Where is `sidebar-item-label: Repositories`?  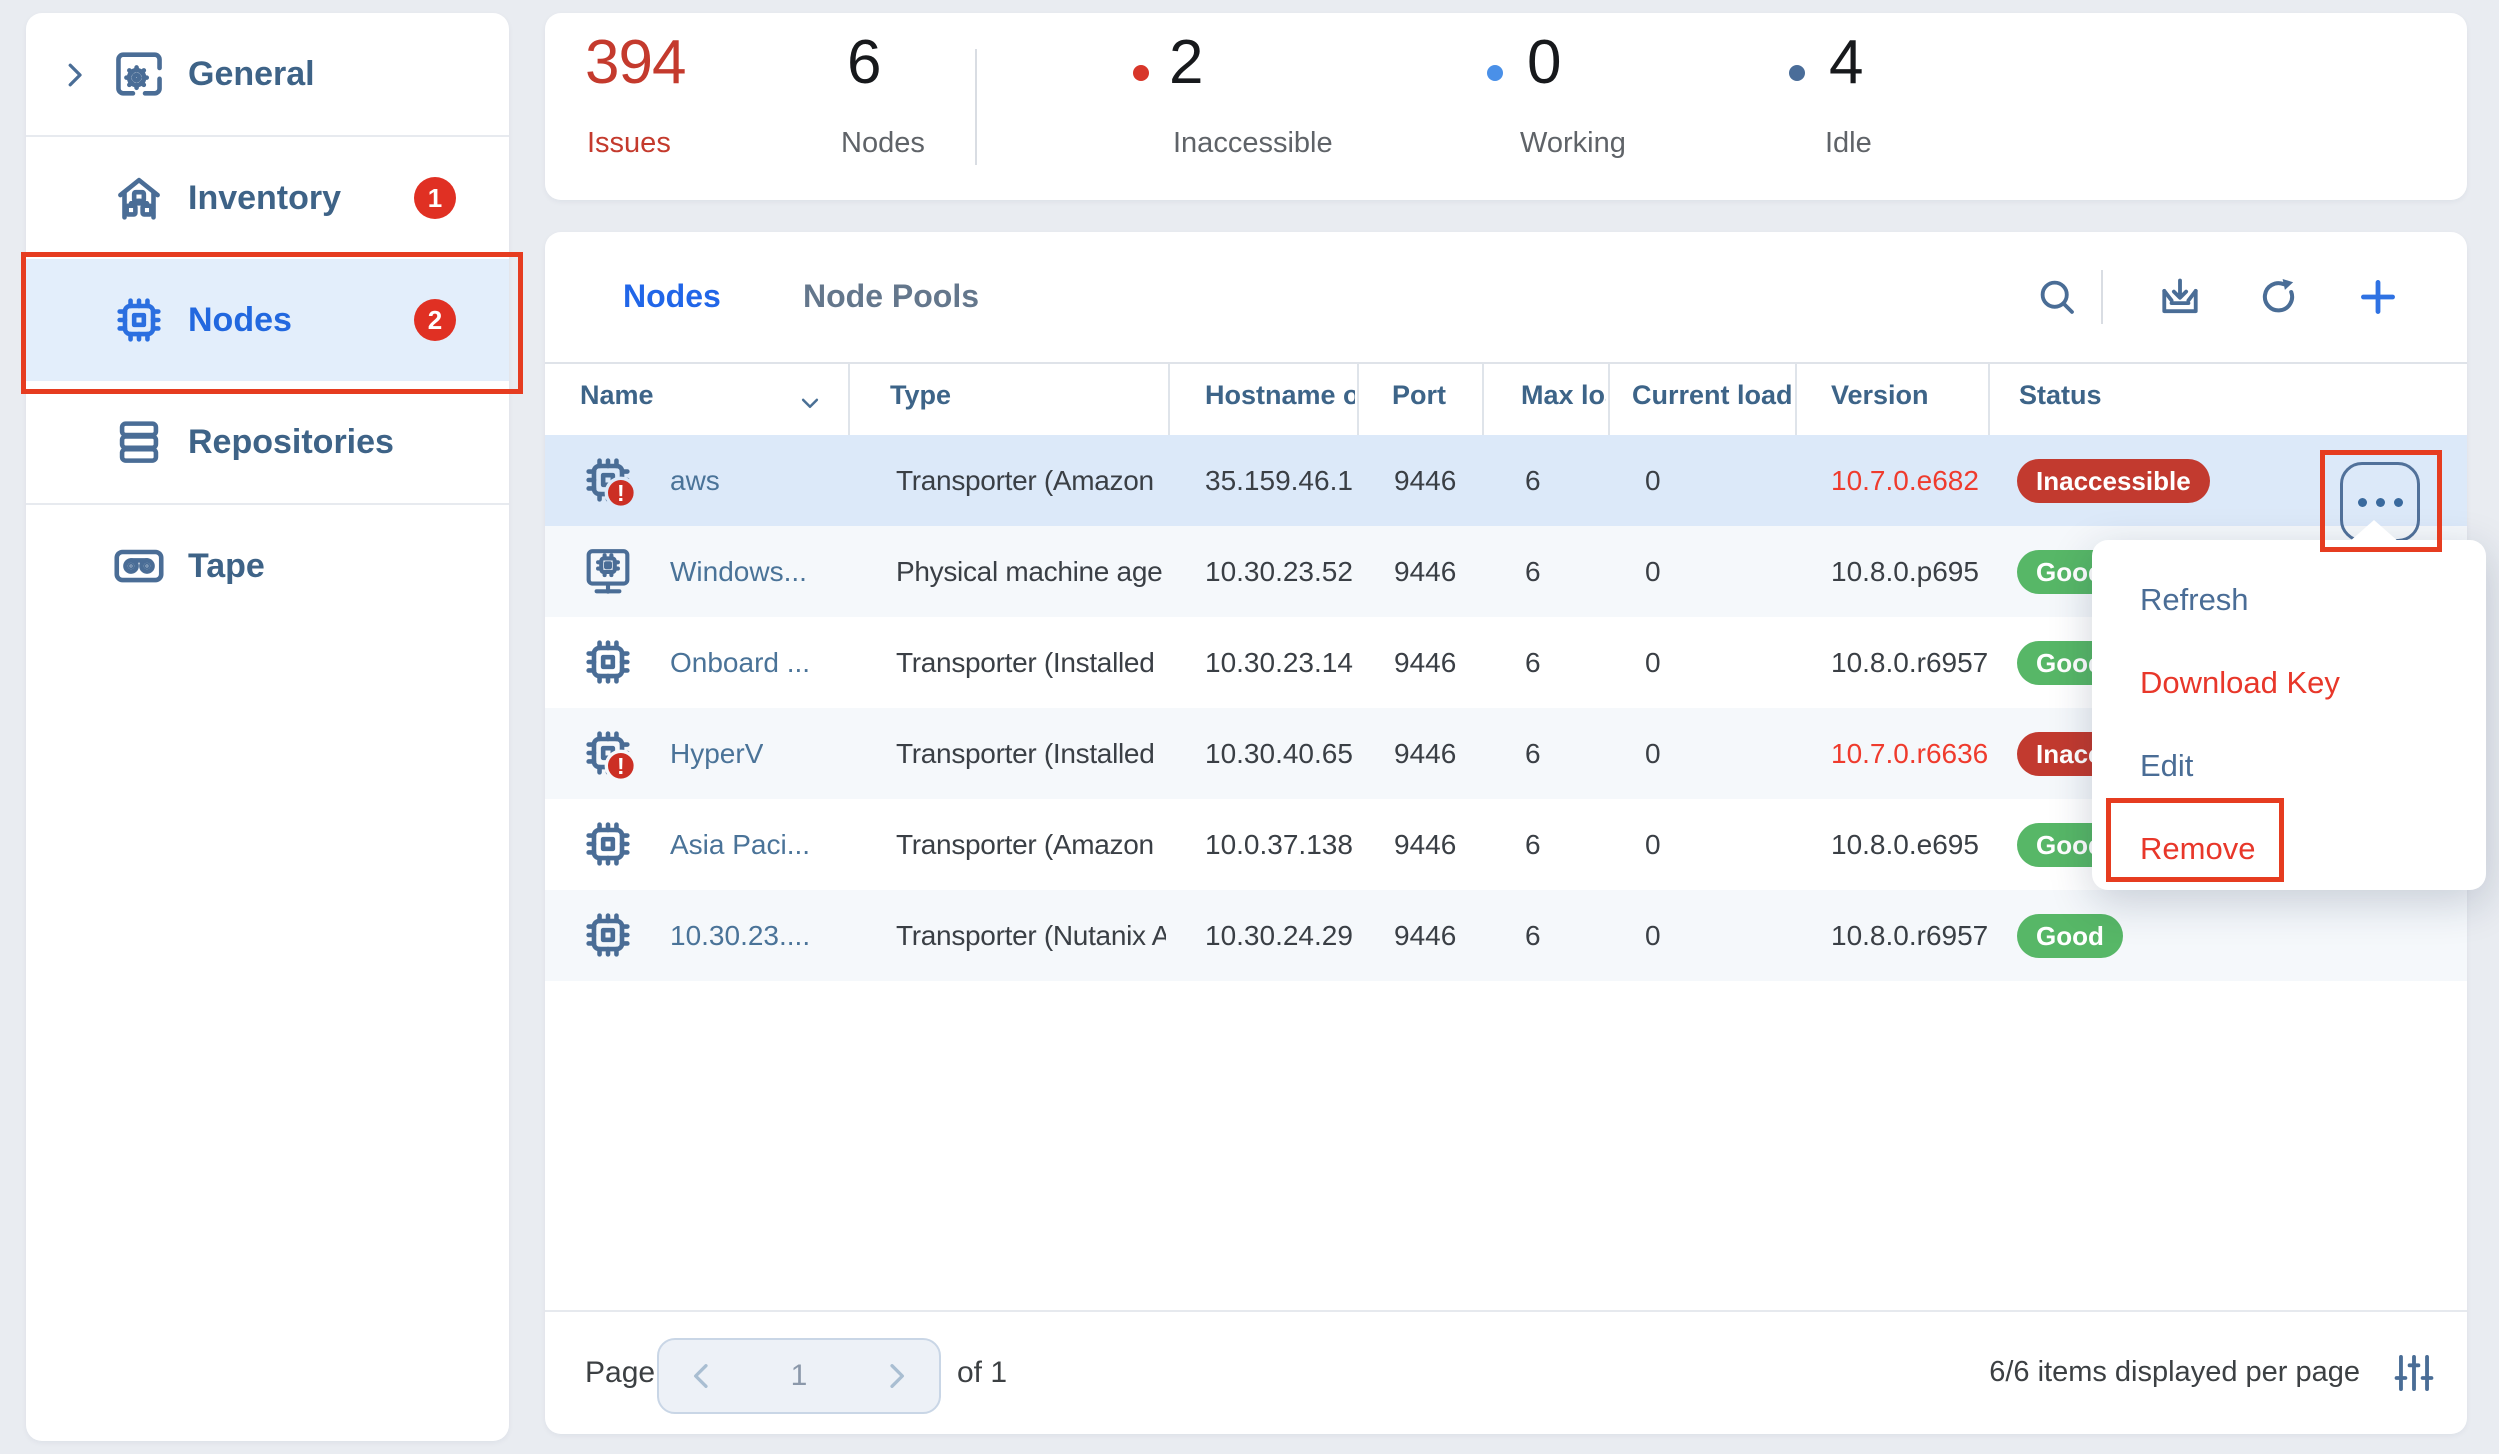
sidebar-item-label: Repositories is located at coordinates (291, 441).